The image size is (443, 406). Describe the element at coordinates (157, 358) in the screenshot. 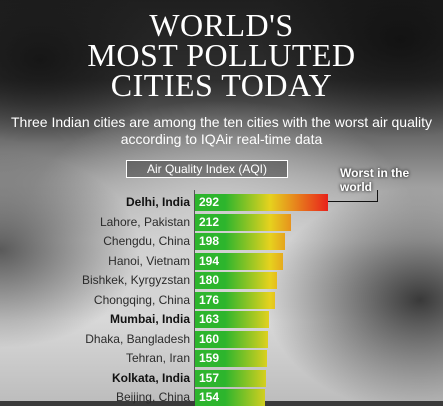

I see `city-label: Tehran, Iran` at that location.